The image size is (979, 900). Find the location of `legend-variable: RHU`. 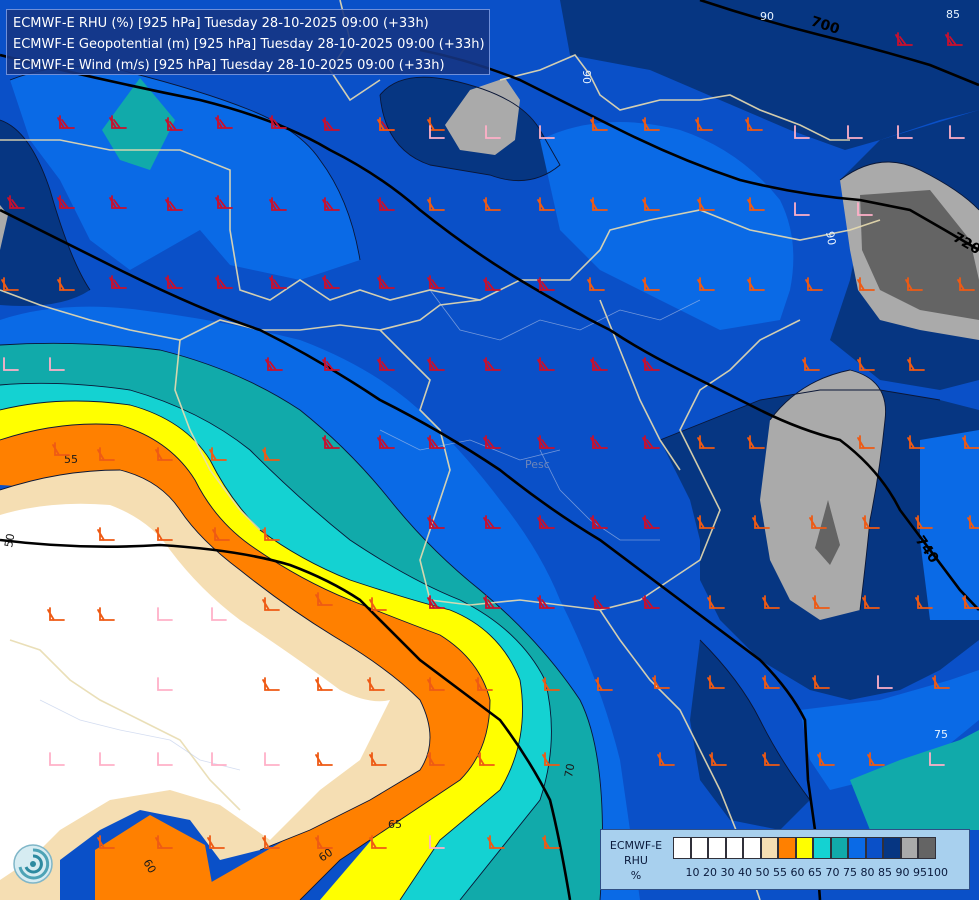

legend-variable: RHU is located at coordinates (636, 860).